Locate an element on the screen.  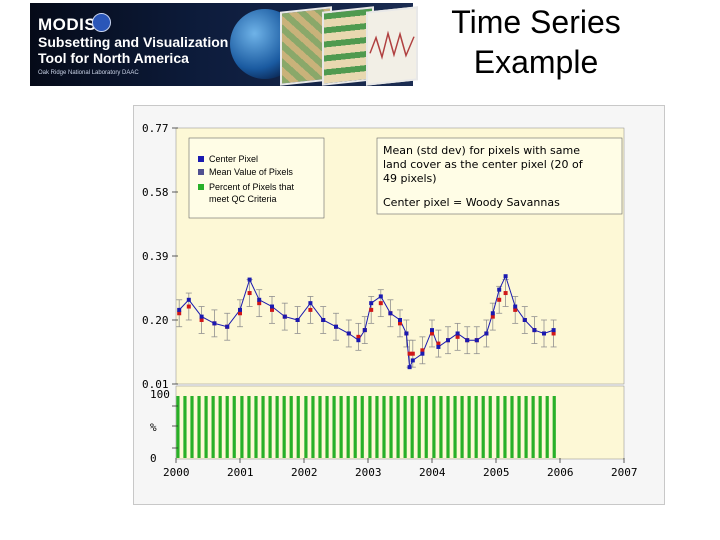
percent-axis: 100% 0 is located at coordinates (164, 426).